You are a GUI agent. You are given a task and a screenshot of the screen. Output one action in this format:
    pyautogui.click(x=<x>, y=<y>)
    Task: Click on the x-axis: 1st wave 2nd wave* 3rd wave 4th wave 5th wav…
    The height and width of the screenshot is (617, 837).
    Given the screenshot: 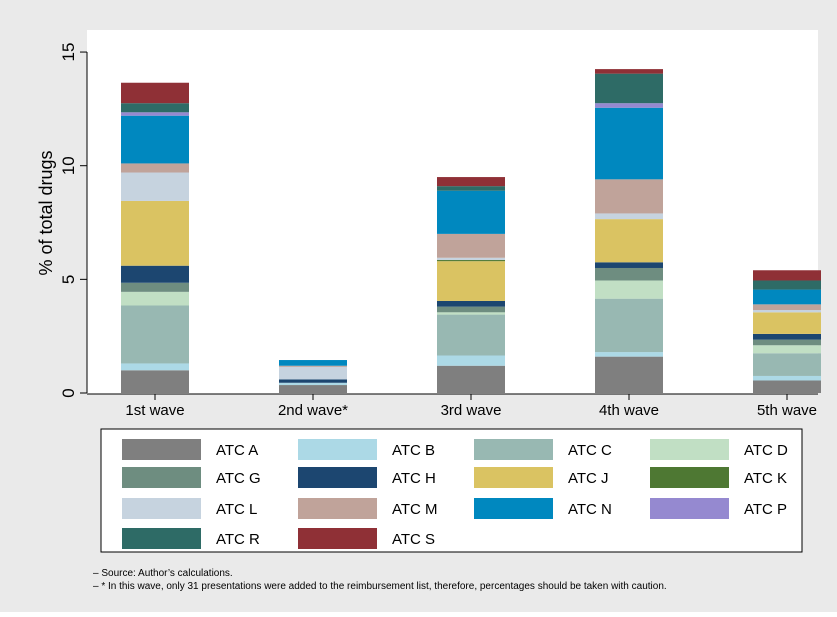 What is the action you would take?
    pyautogui.click(x=452, y=406)
    